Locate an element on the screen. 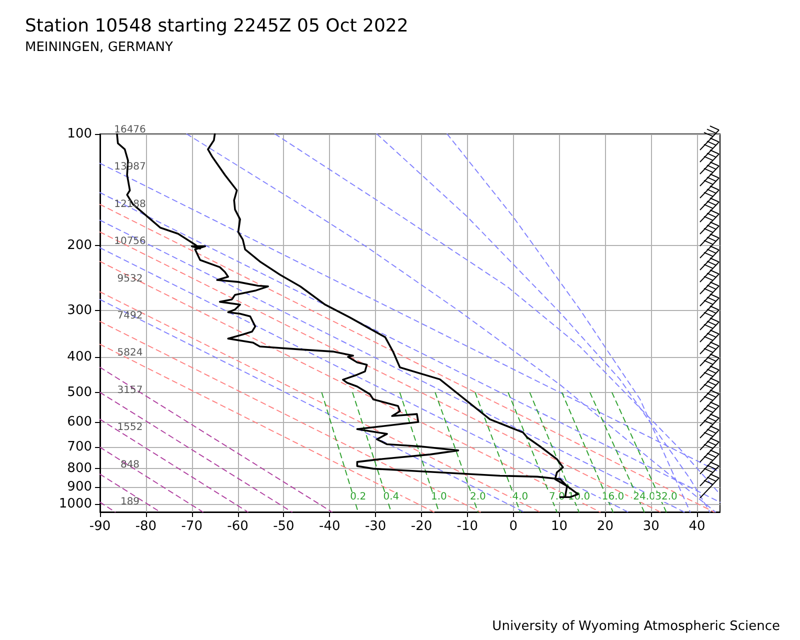 The height and width of the screenshot is (640, 800). x-tick-label: -20 is located at coordinates (421, 526).